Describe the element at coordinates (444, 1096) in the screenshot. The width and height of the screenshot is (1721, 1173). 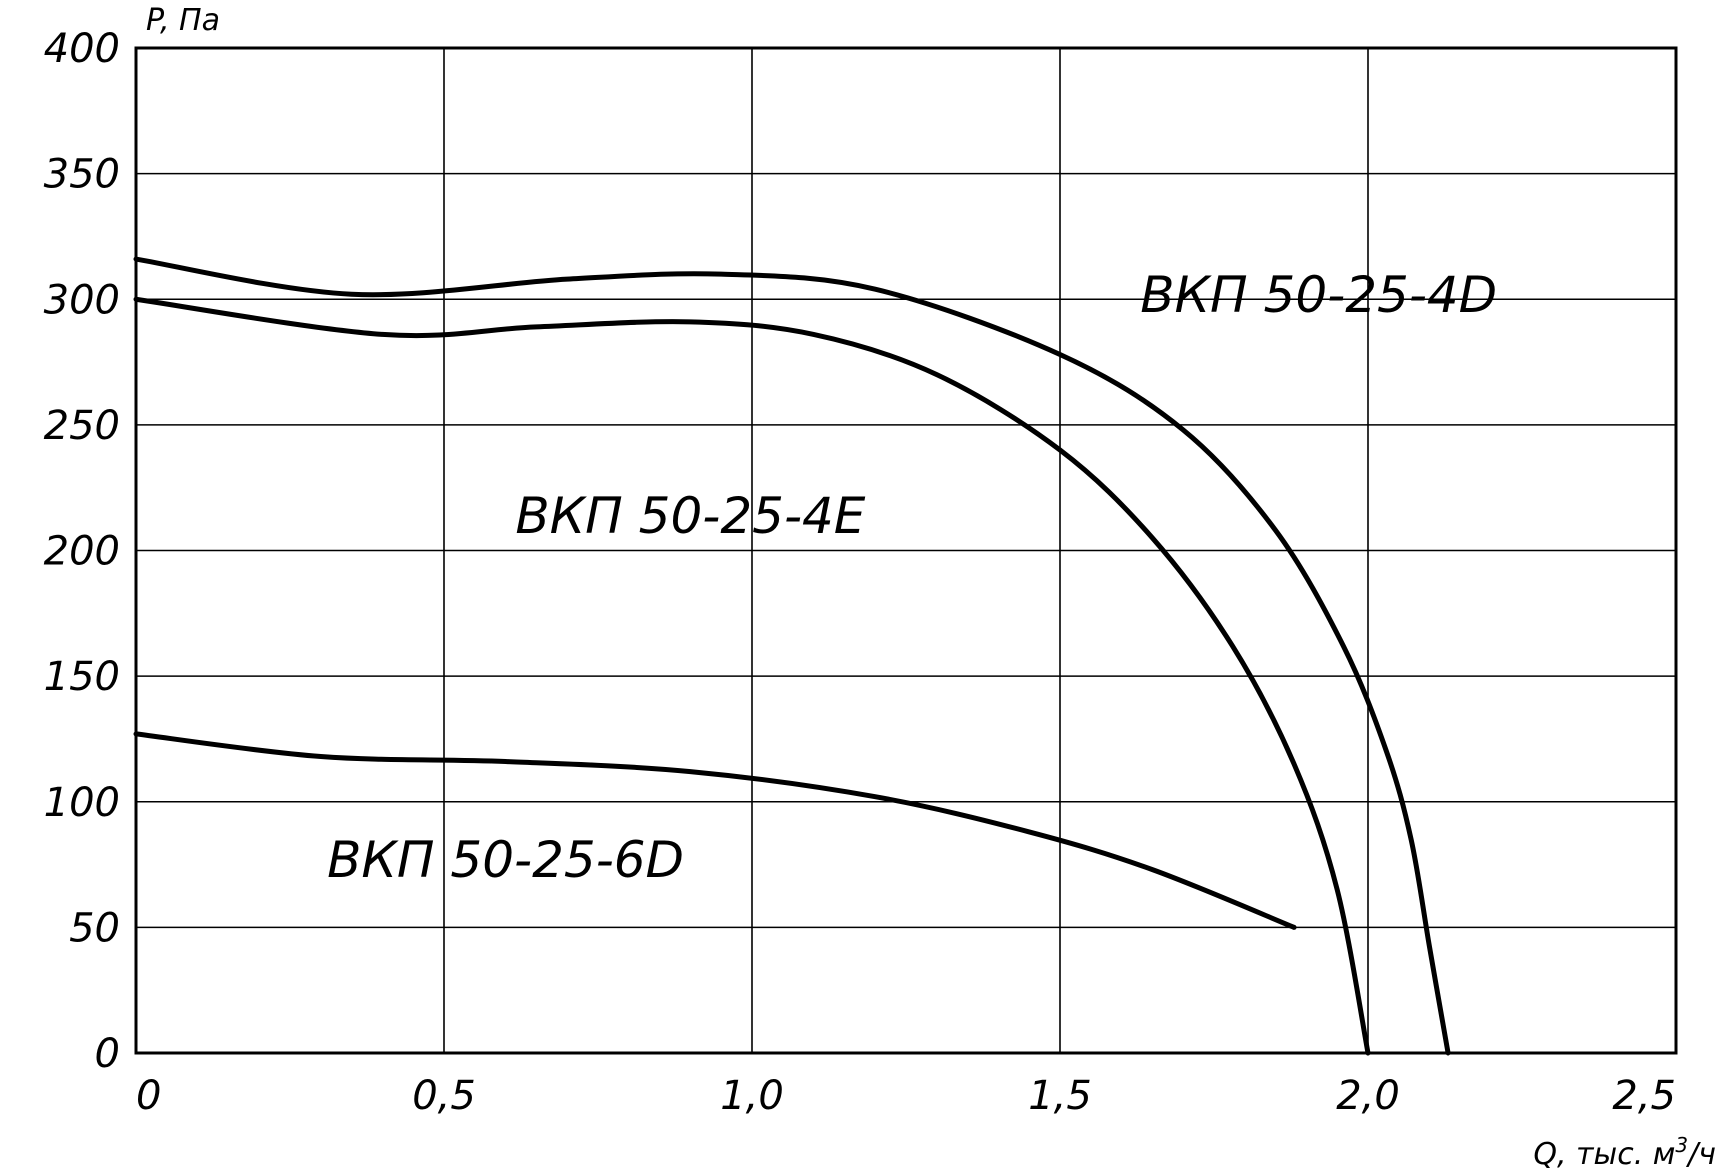
I see `x-tick-label: 0,5` at that location.